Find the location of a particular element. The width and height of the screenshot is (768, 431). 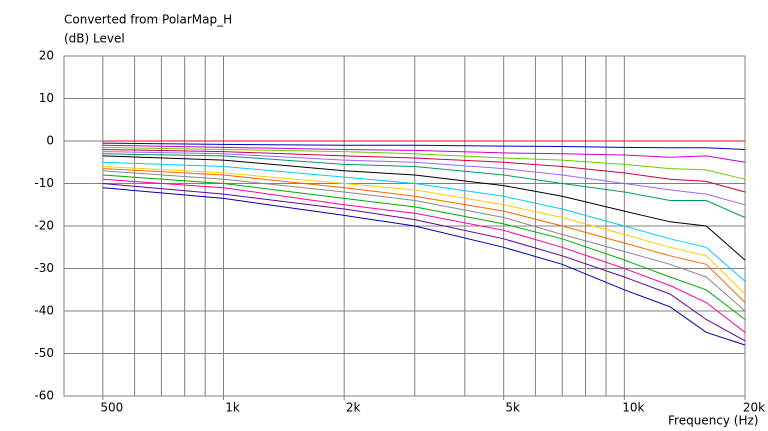

chart-title: Converted from PolarMap_H is located at coordinates (148, 20).